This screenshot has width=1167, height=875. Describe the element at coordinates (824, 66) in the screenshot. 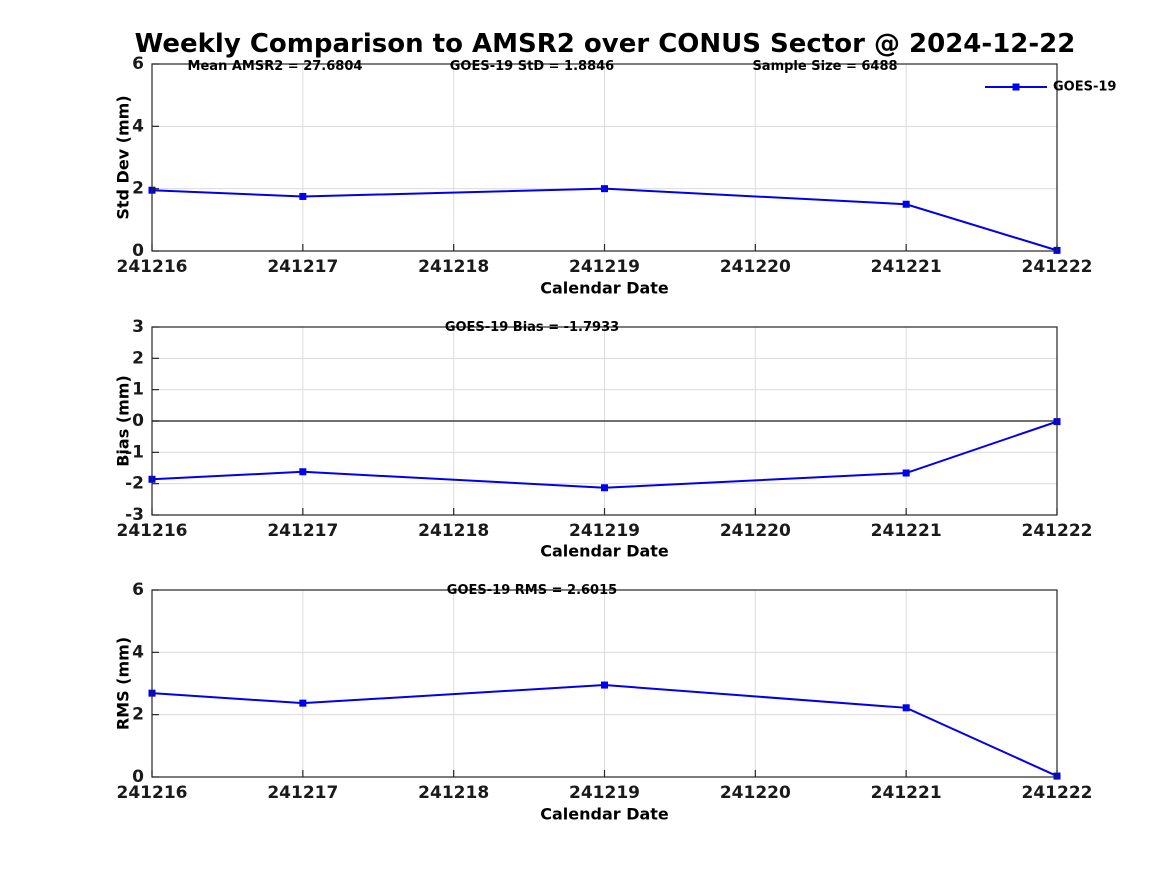

I see `panel-annotation: Sample Size = 6488` at that location.